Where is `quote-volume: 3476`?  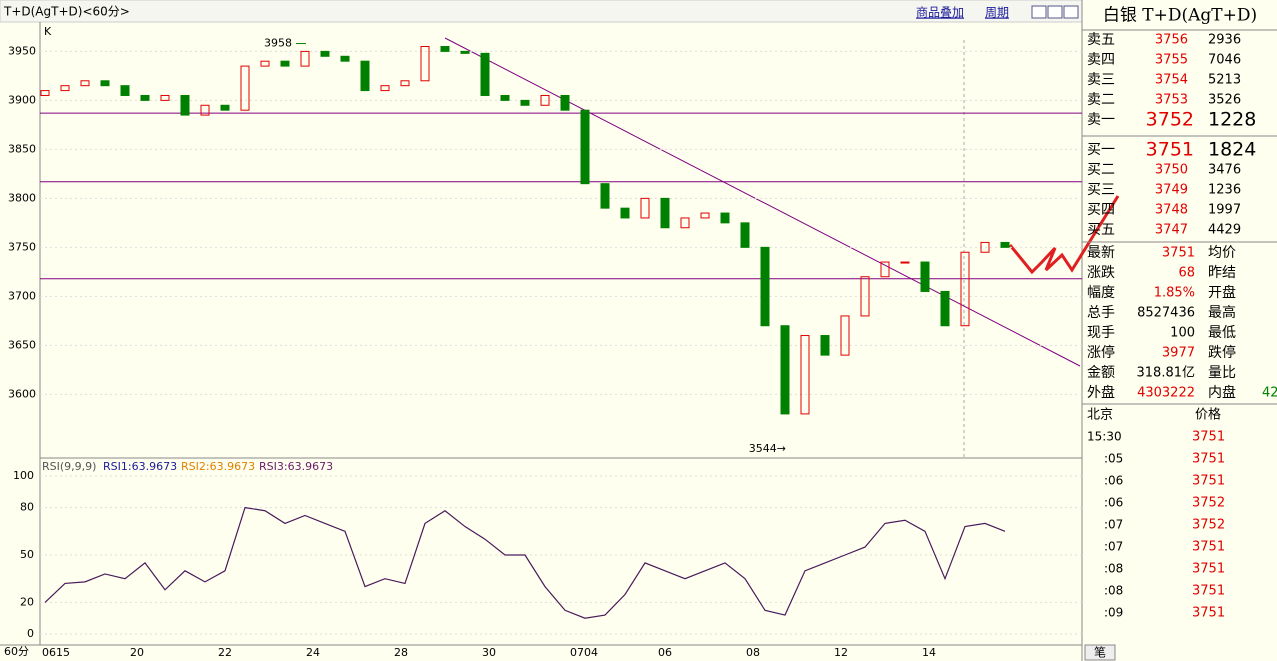
quote-volume: 3476 is located at coordinates (1224, 170).